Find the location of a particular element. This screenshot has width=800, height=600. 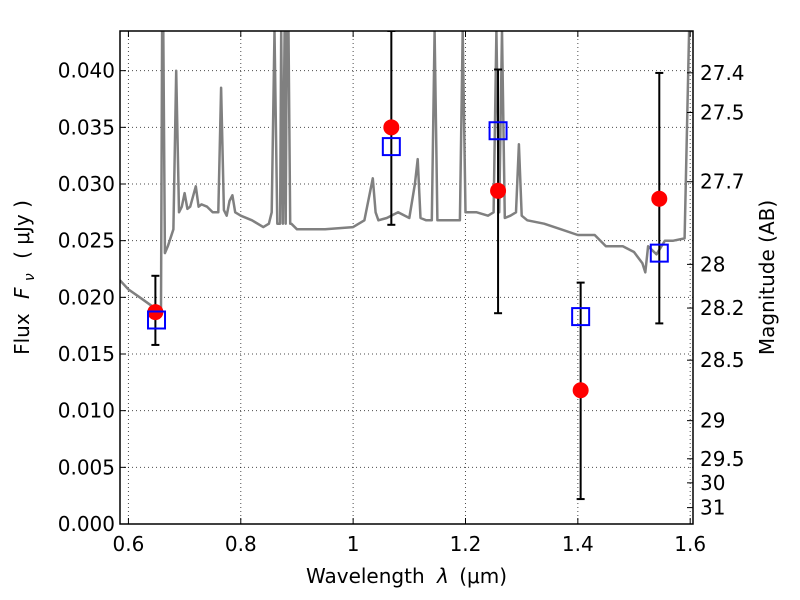

y2-tick-label: 29.5 is located at coordinates (722, 459).